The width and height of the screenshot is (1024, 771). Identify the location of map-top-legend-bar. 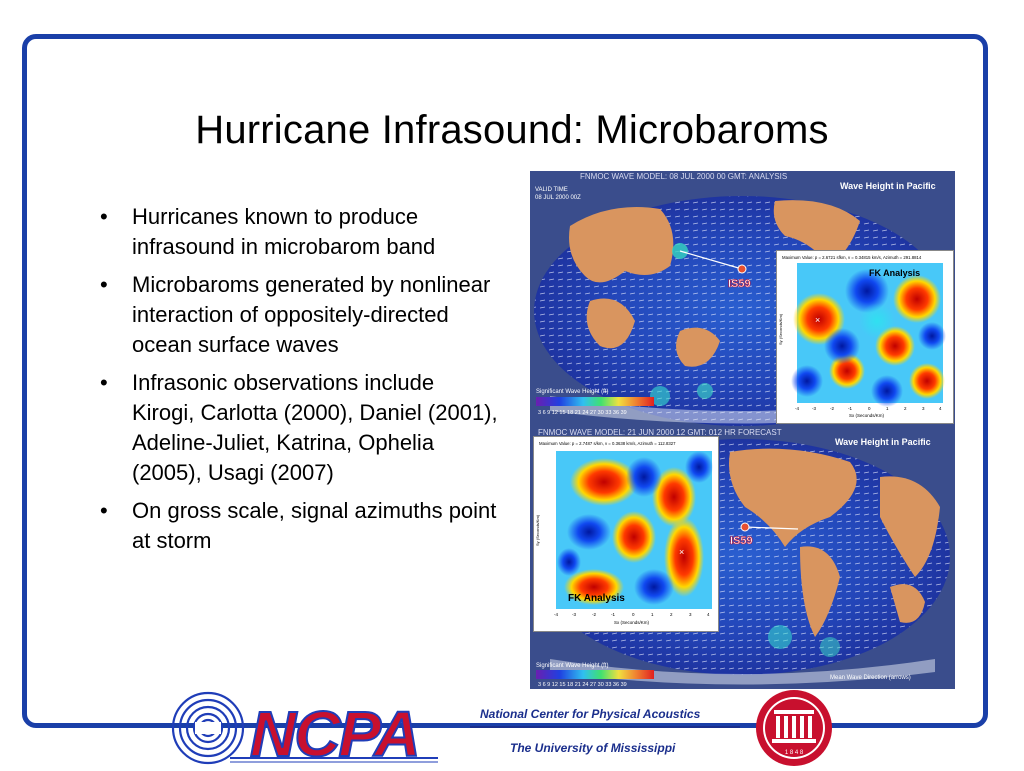
(595, 401).